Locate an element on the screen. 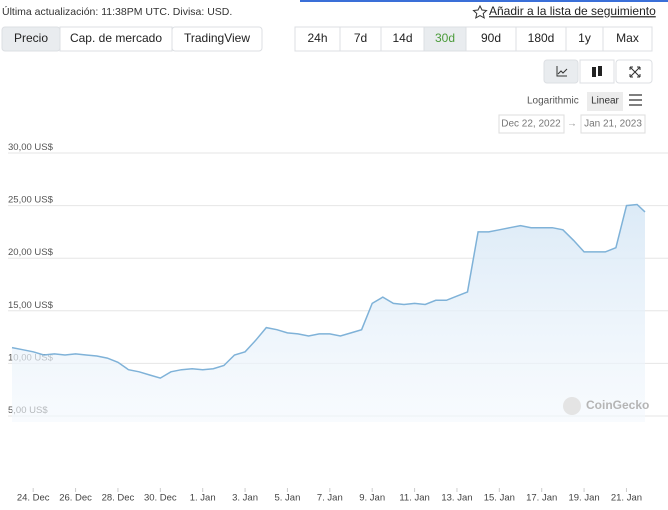 The image size is (668, 510). chart-type-group is located at coordinates (598, 71).